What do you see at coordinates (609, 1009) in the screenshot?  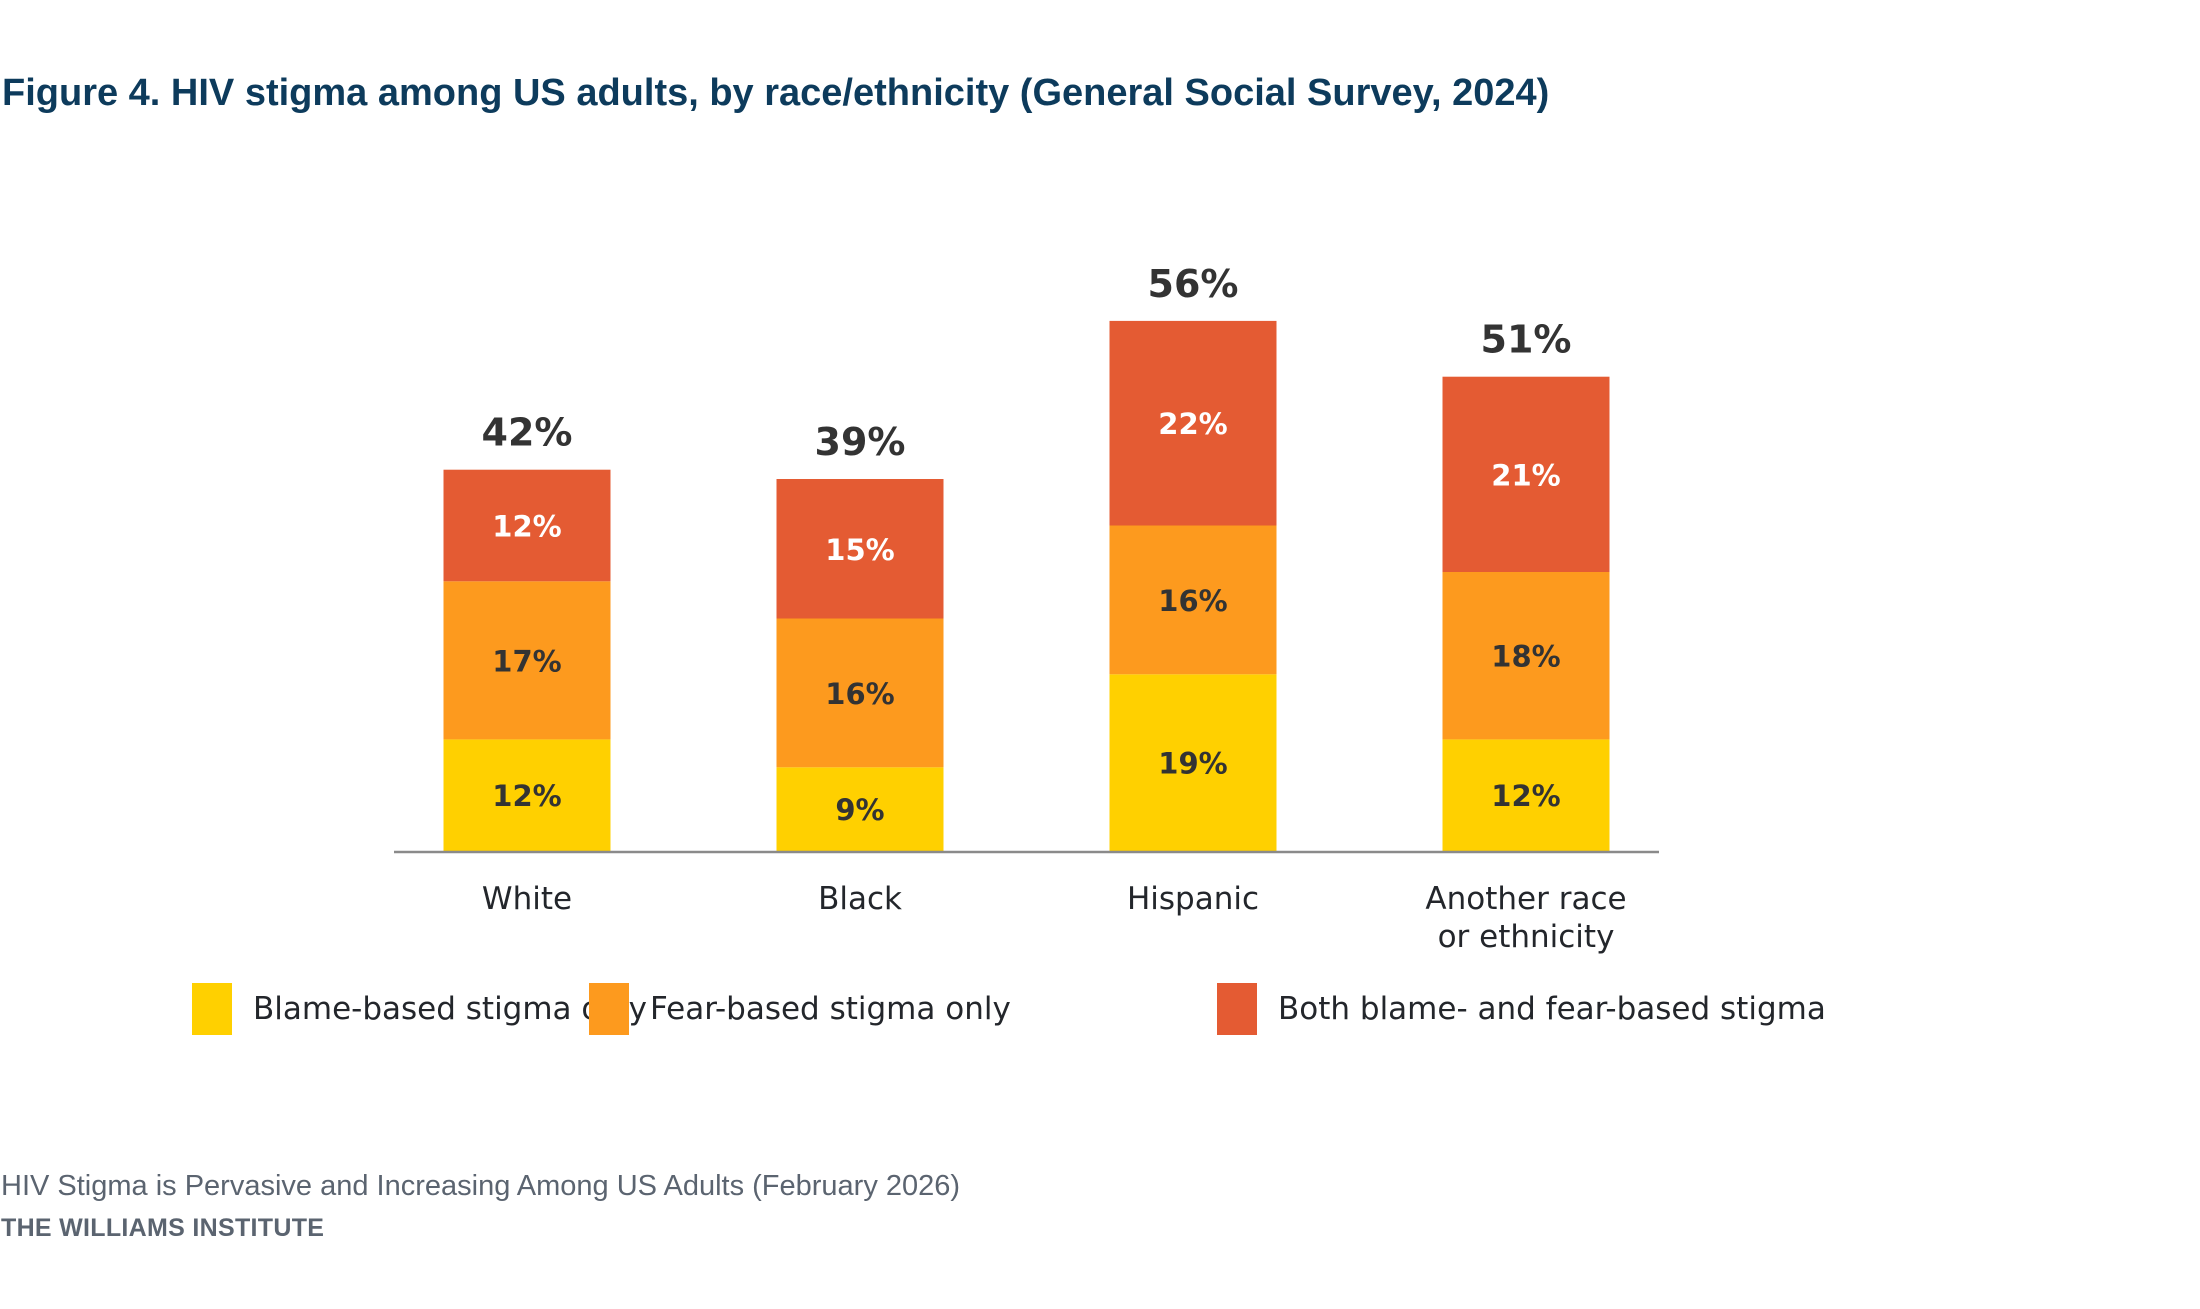 I see `legend-swatch-fear` at bounding box center [609, 1009].